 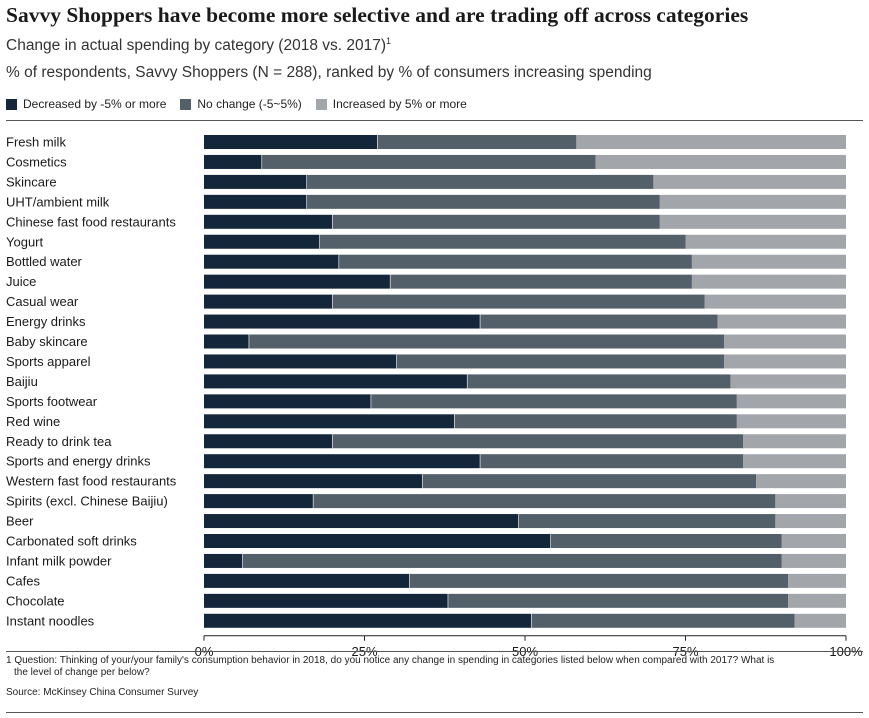 What do you see at coordinates (342, 461) in the screenshot?
I see `bar-segment-sports-and-energy-drinks-decreased` at bounding box center [342, 461].